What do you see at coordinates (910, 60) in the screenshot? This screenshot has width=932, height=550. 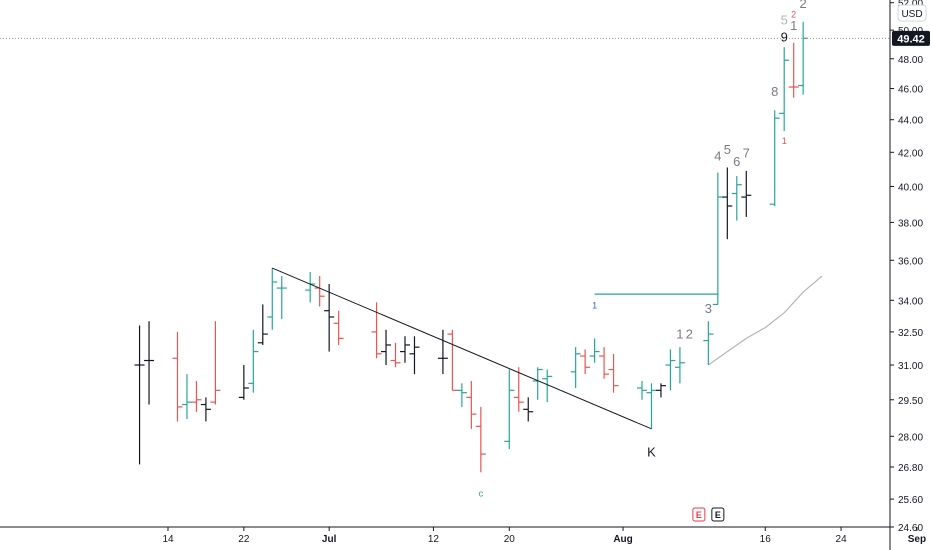 I see `y-tick-label: 48.00` at bounding box center [910, 60].